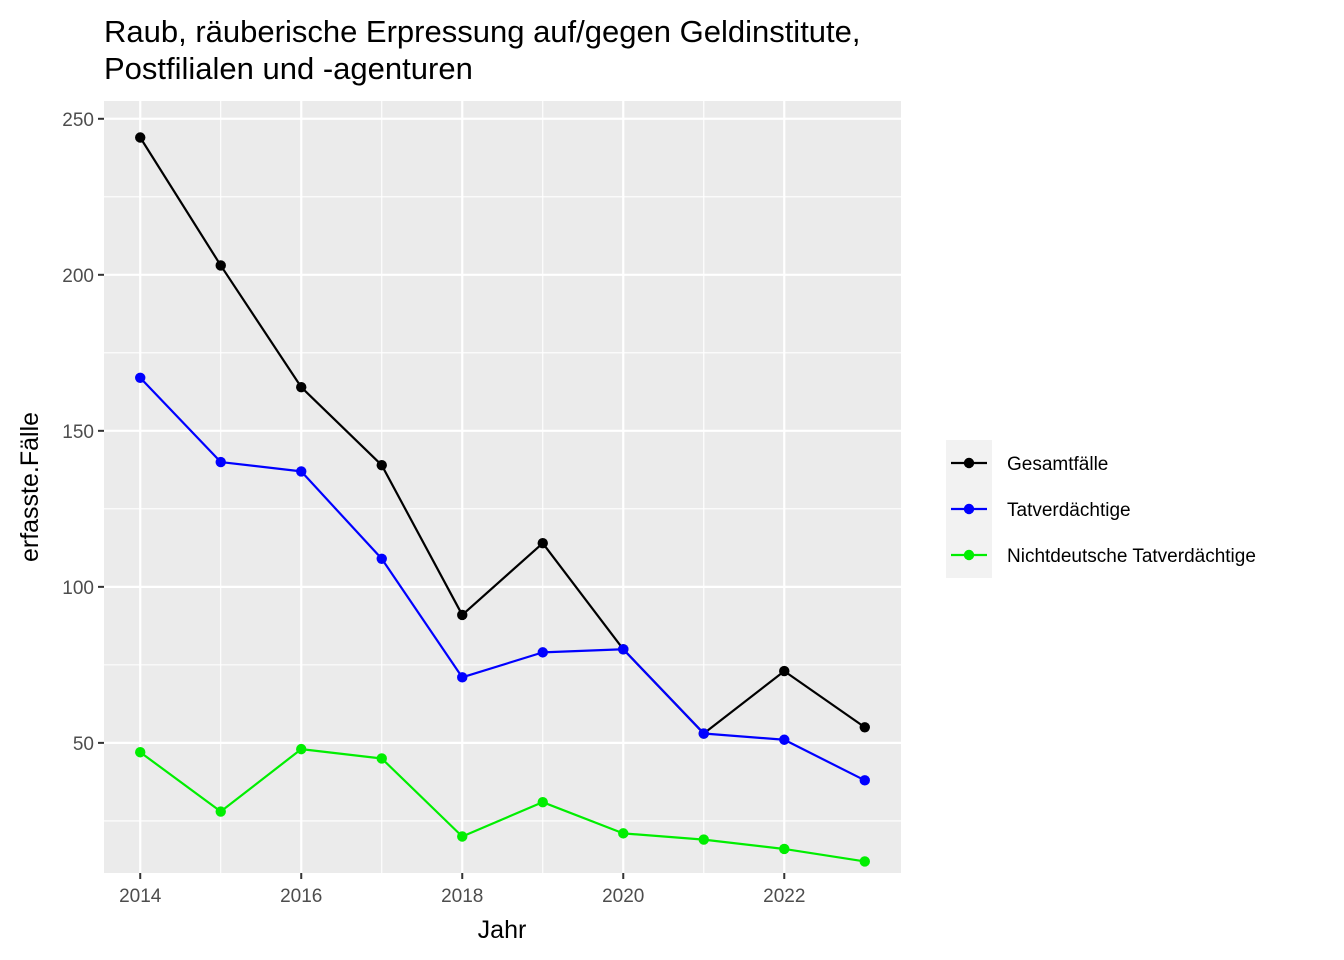  I want to click on y-tick-label: 200, so click(78, 276).